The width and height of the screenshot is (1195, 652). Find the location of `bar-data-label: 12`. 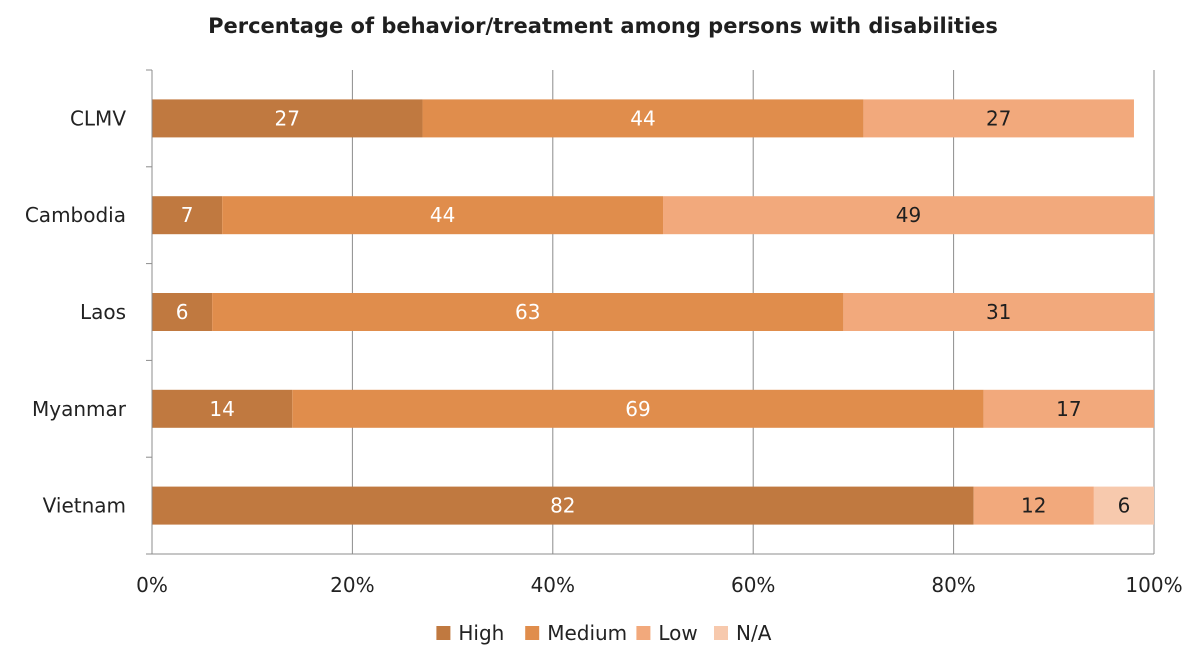

bar-data-label: 12 is located at coordinates (1033, 506).